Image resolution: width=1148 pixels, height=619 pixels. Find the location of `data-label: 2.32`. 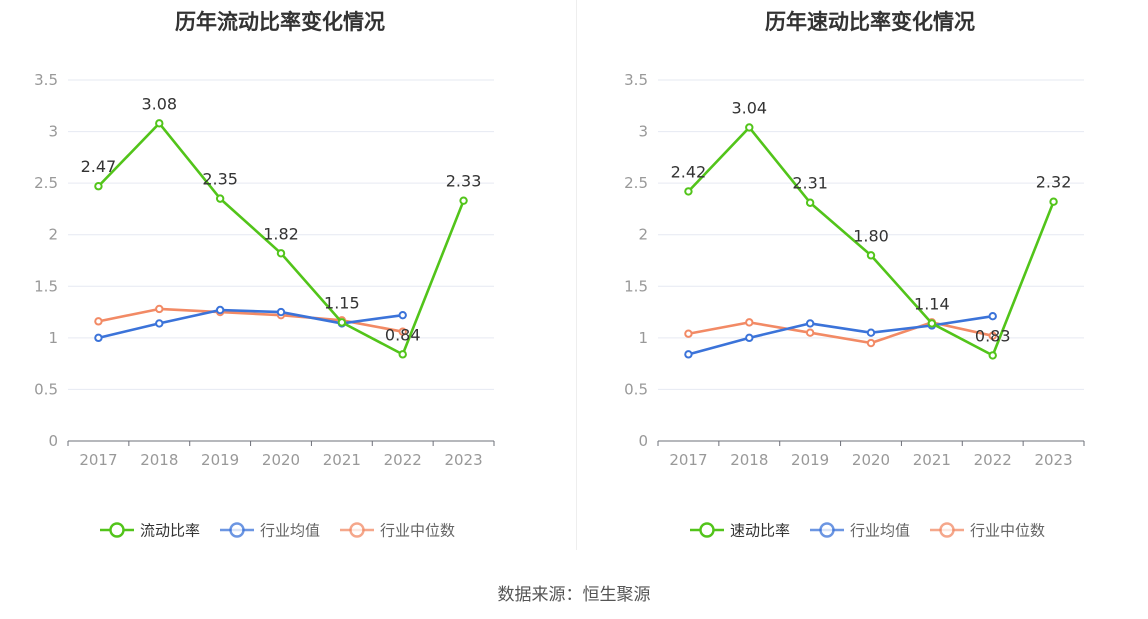

data-label: 2.32 is located at coordinates (1054, 182).